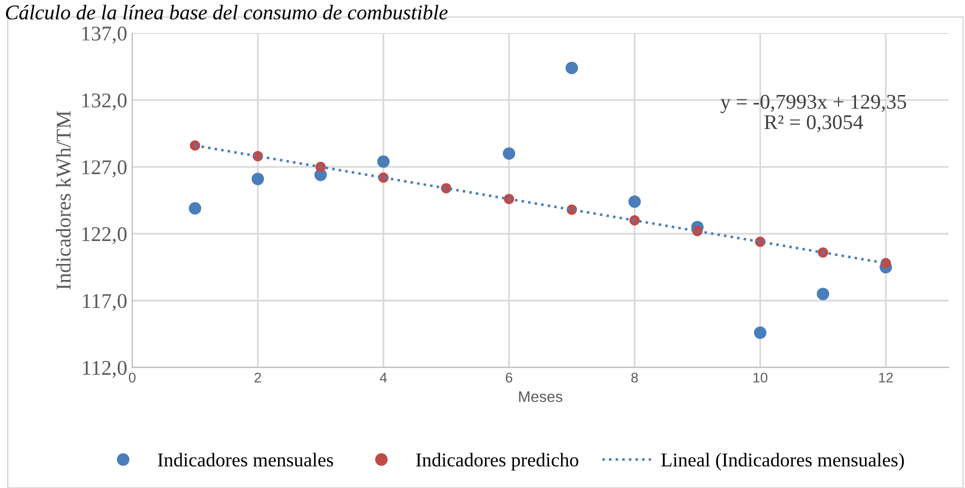 The height and width of the screenshot is (488, 965). Describe the element at coordinates (227, 12) in the screenshot. I see `chart-title: Cálculo de la línea base del consumo de combustible` at that location.